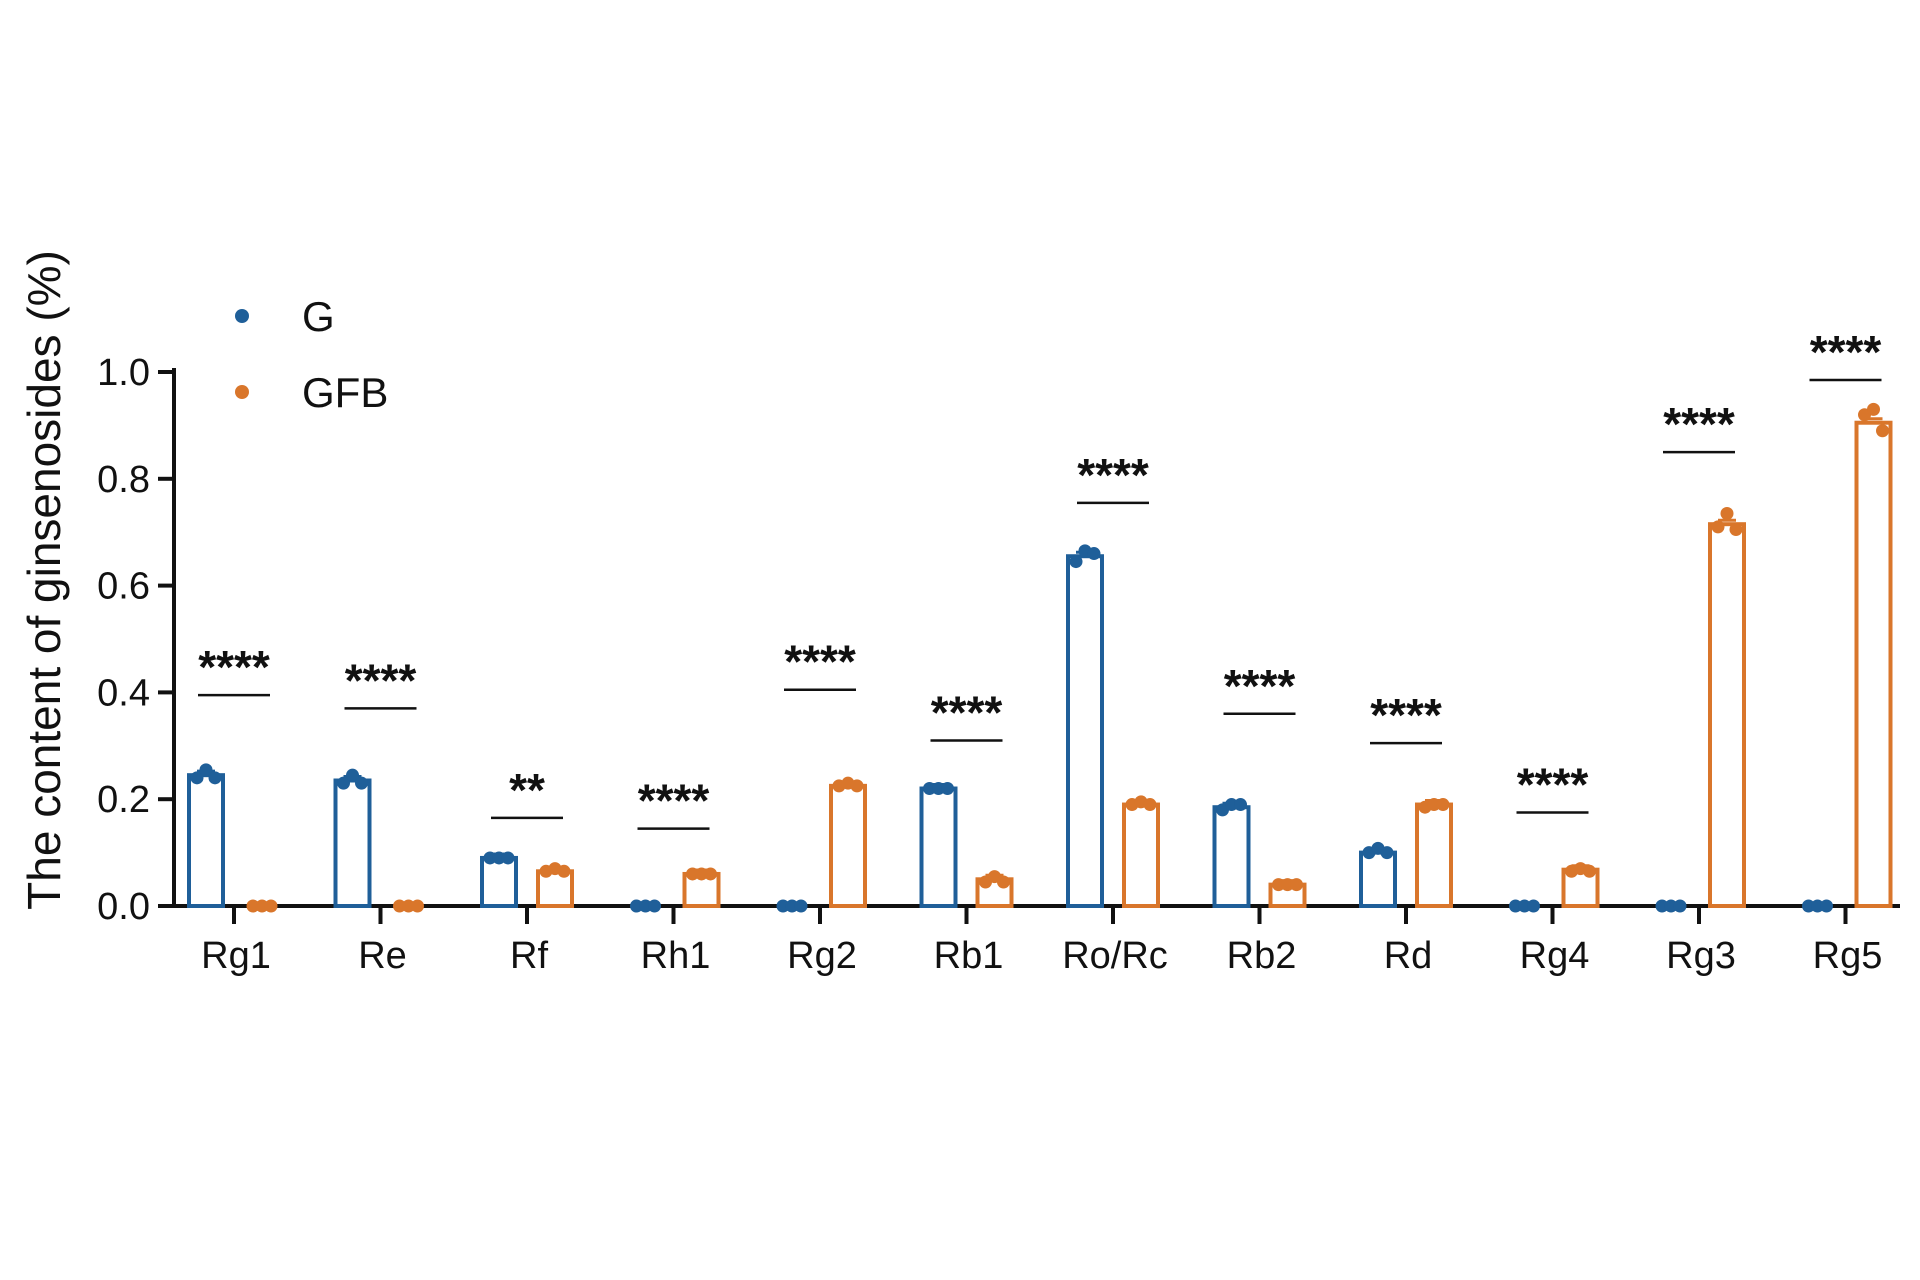  Describe the element at coordinates (123, 800) in the screenshot. I see `y-tick-label: 0.2` at that location.